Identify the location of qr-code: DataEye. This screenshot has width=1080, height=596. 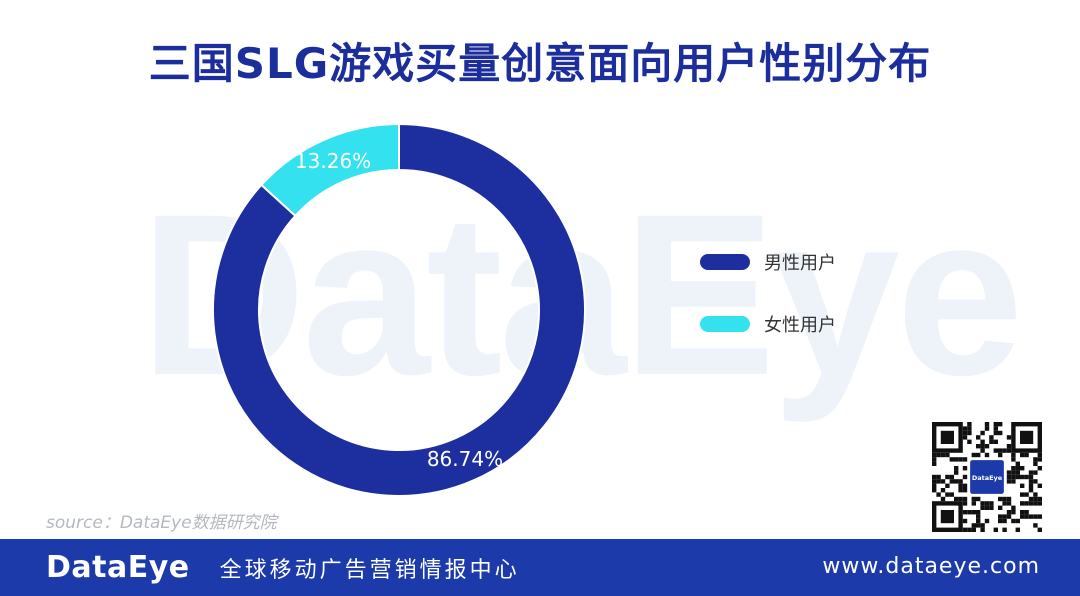
(987, 477).